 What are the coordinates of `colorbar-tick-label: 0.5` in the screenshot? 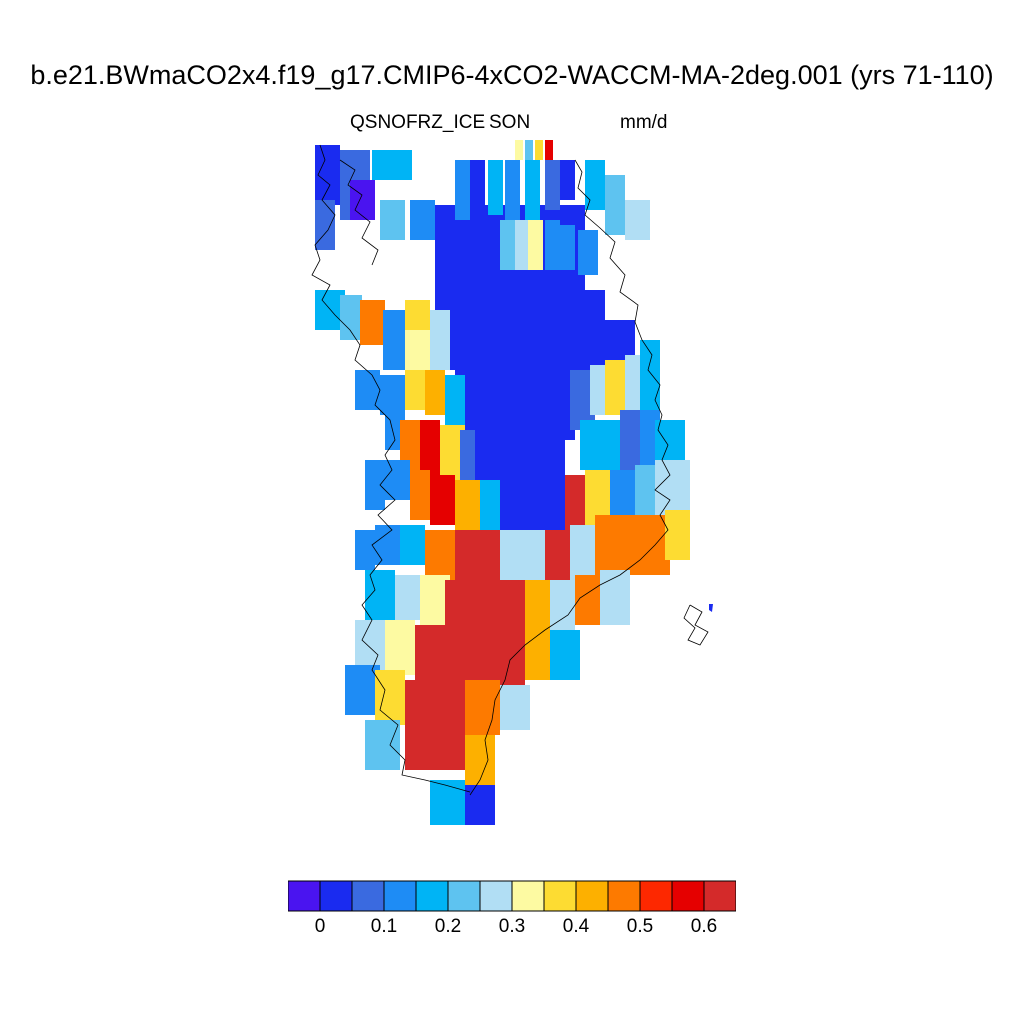 It's located at (640, 926).